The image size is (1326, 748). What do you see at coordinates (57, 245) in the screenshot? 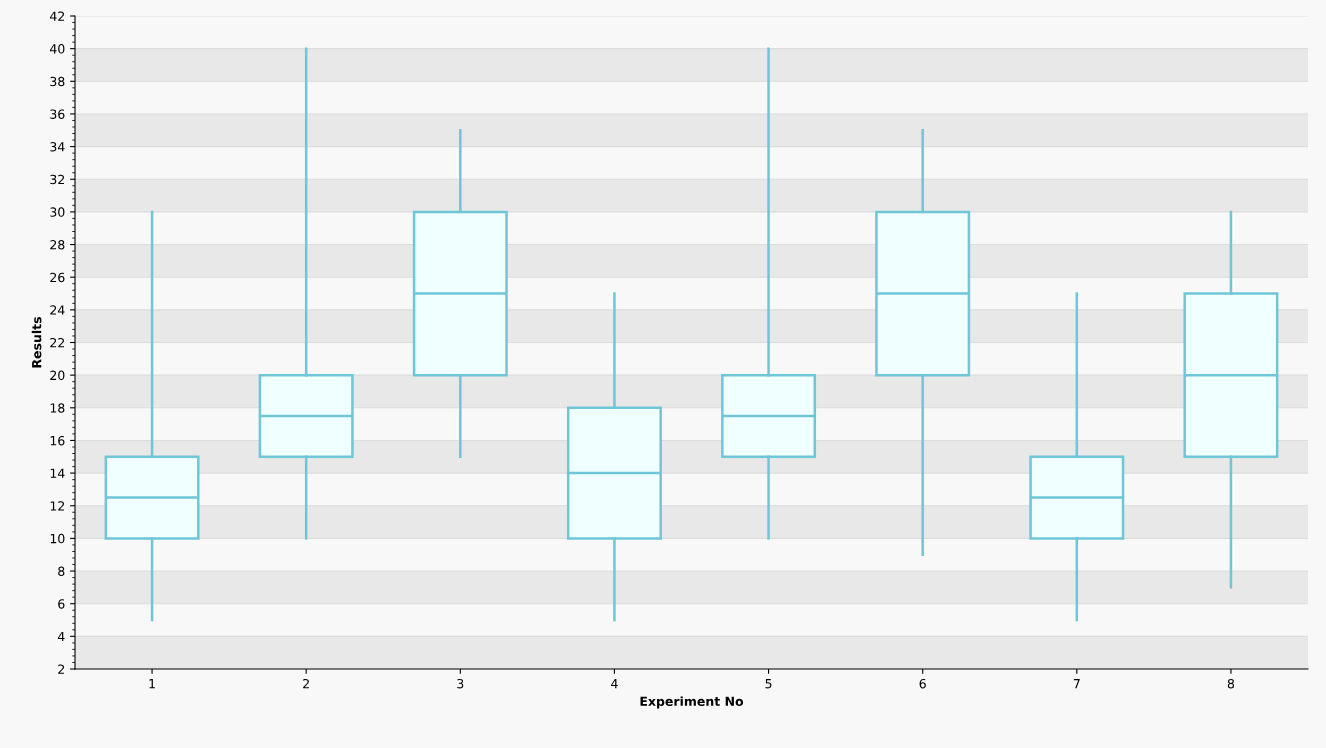
I see `y-tick-label: 28` at bounding box center [57, 245].